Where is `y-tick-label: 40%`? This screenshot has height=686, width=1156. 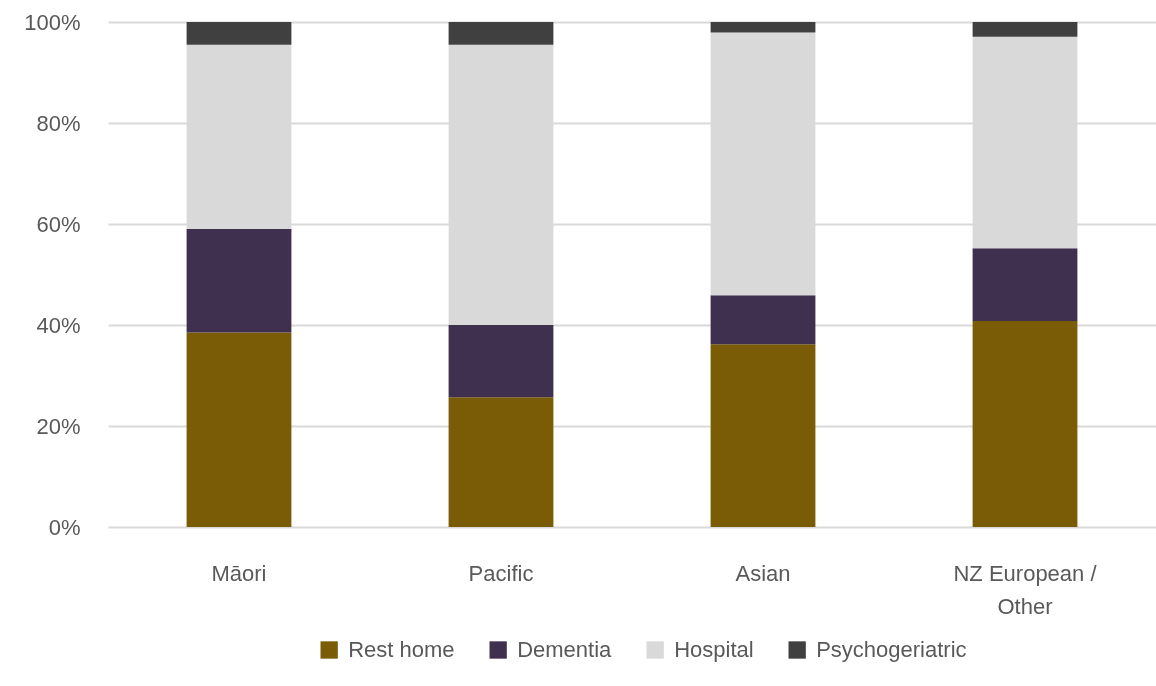 y-tick-label: 40% is located at coordinates (58, 325).